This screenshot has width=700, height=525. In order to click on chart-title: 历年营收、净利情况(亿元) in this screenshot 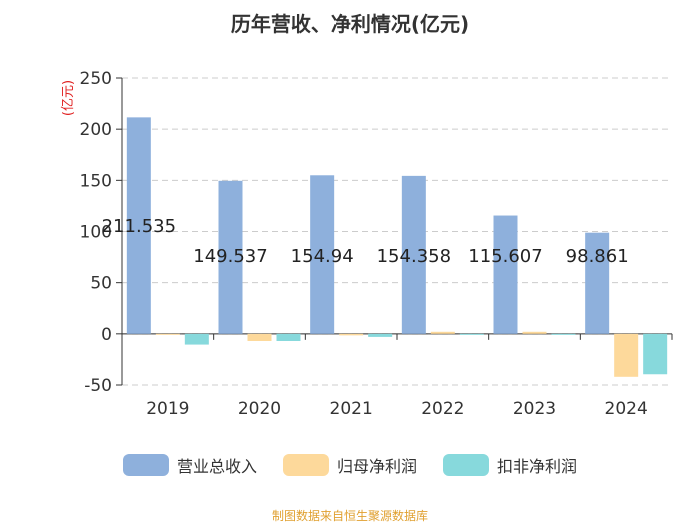, I will do `click(350, 24)`.